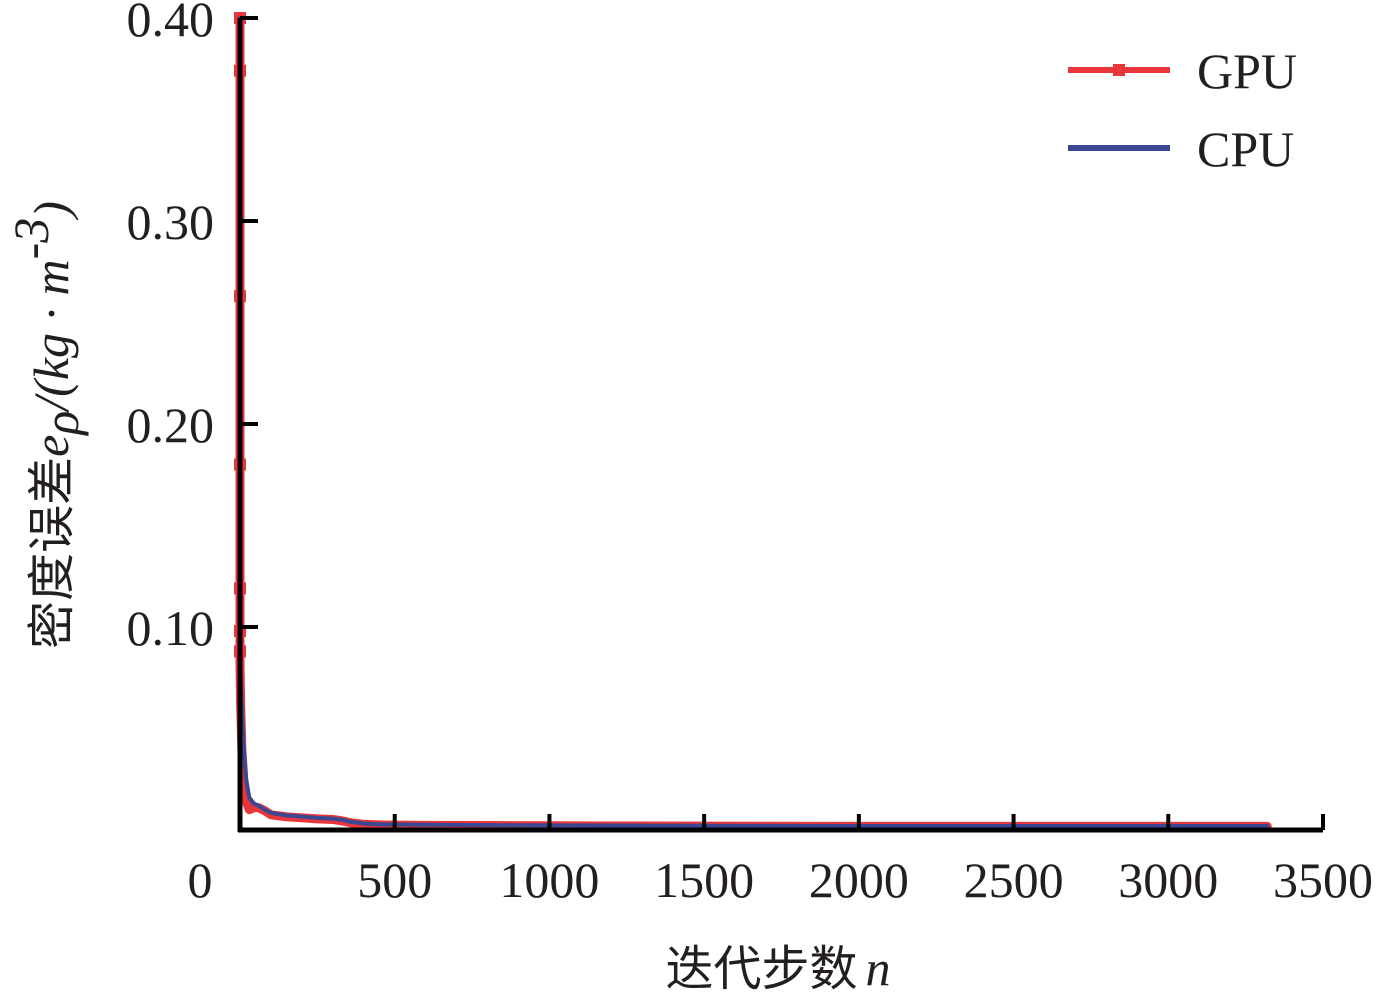 The width and height of the screenshot is (1385, 995). Describe the element at coordinates (761, 968) in the screenshot. I see `x-axis-title-text: 迭代步数` at that location.